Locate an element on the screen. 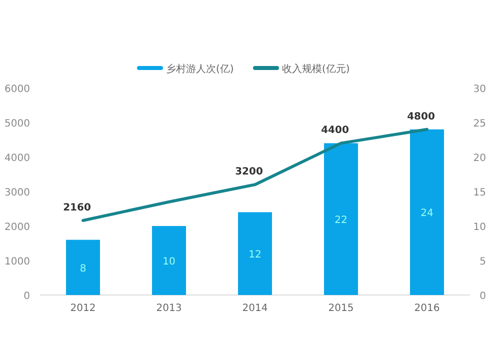 The height and width of the screenshot is (362, 500). y2-tick-label: 10 is located at coordinates (479, 227).